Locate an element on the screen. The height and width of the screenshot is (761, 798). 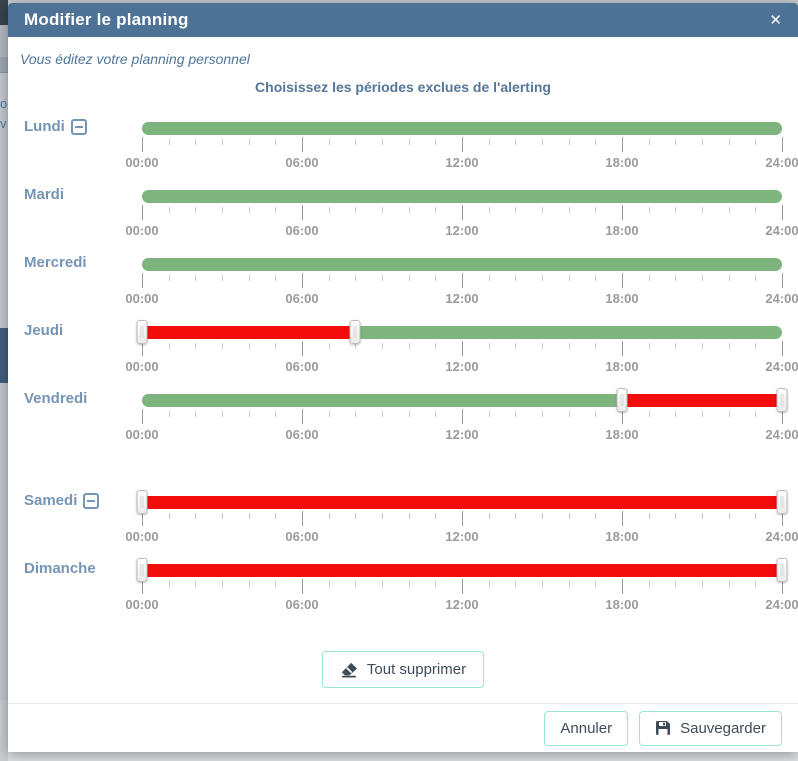
time-range-slider-lundi: 00:00 06:00 12:00 18:00 24:00 is located at coordinates (461, 146).